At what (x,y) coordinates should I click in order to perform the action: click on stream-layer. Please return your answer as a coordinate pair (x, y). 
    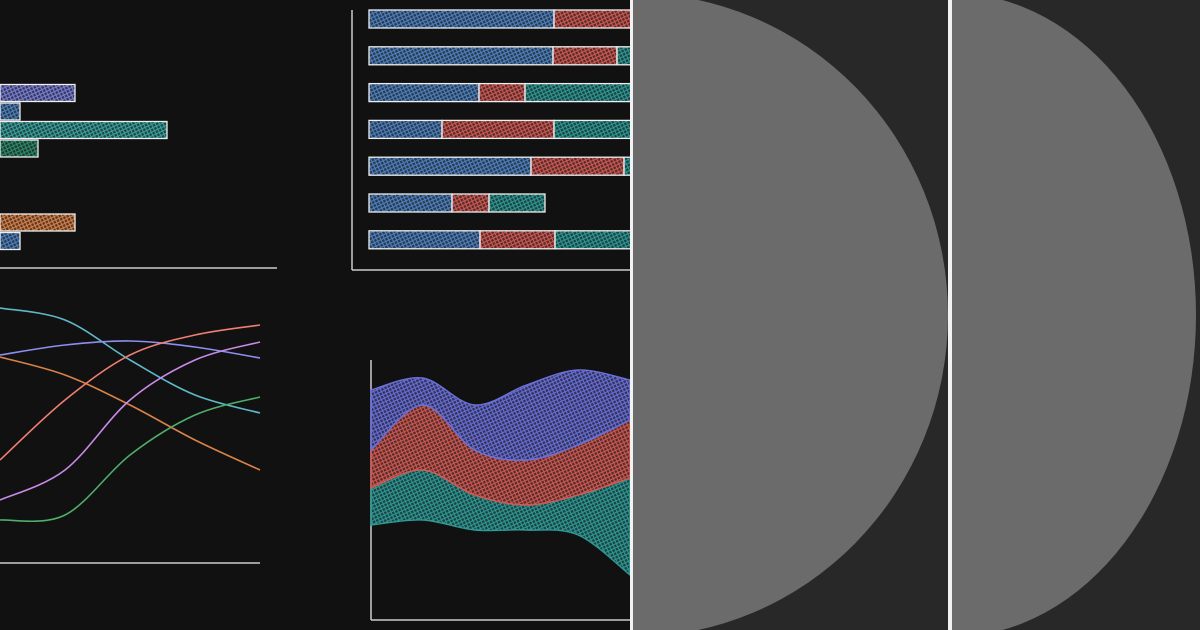
    Looking at the image, I should click on (500, 415).